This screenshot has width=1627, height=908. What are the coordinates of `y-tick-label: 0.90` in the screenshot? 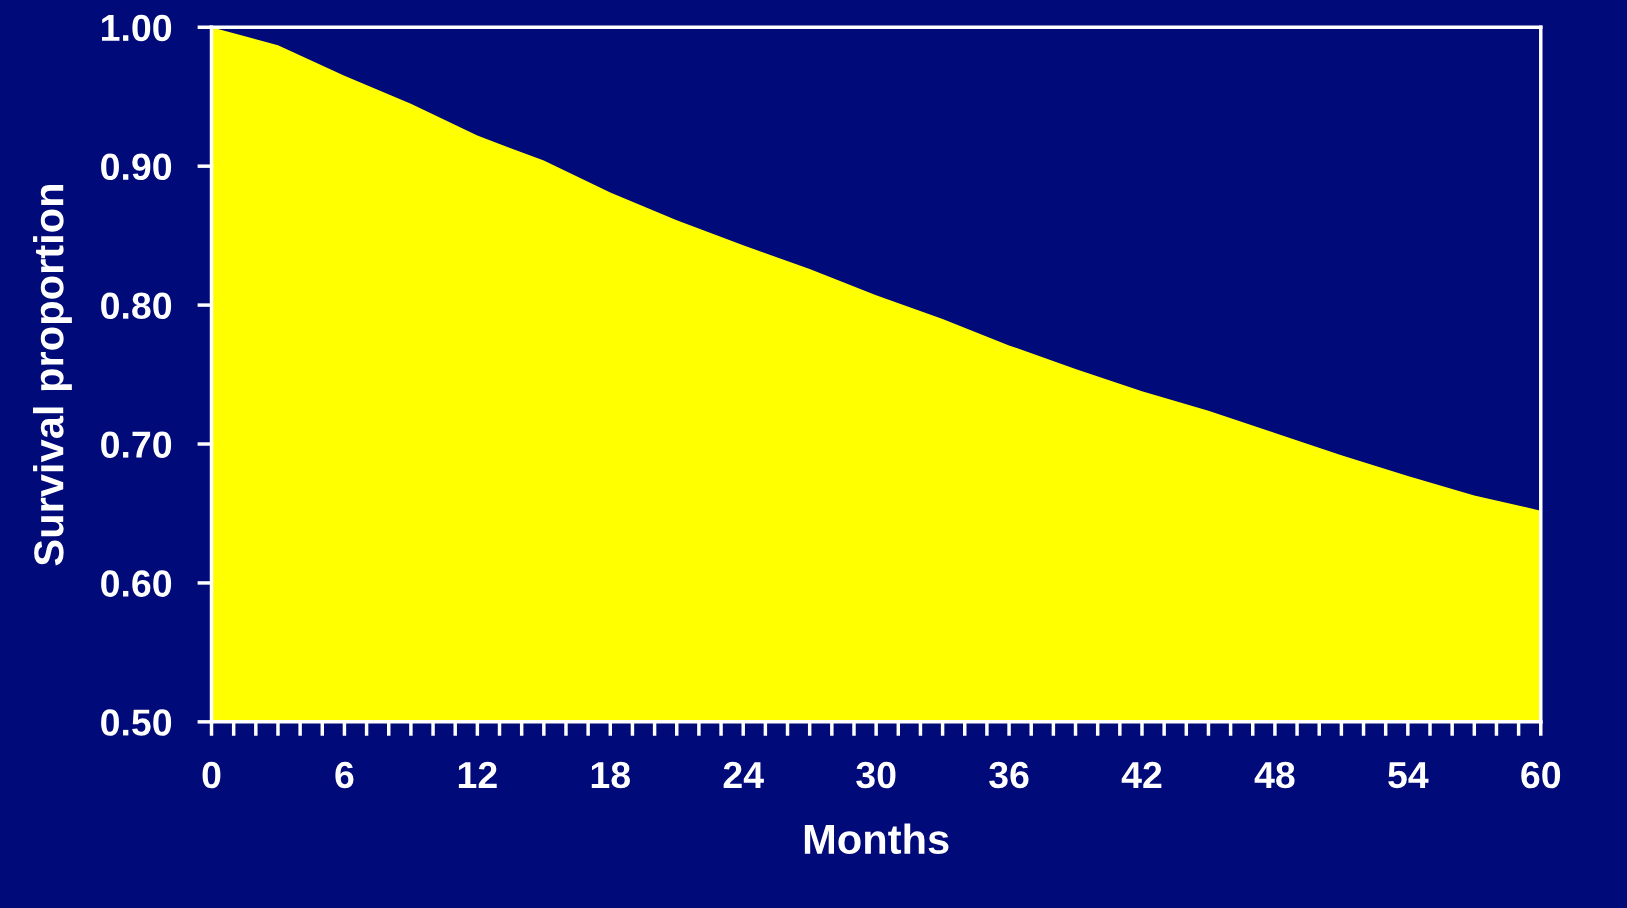 It's located at (136, 167).